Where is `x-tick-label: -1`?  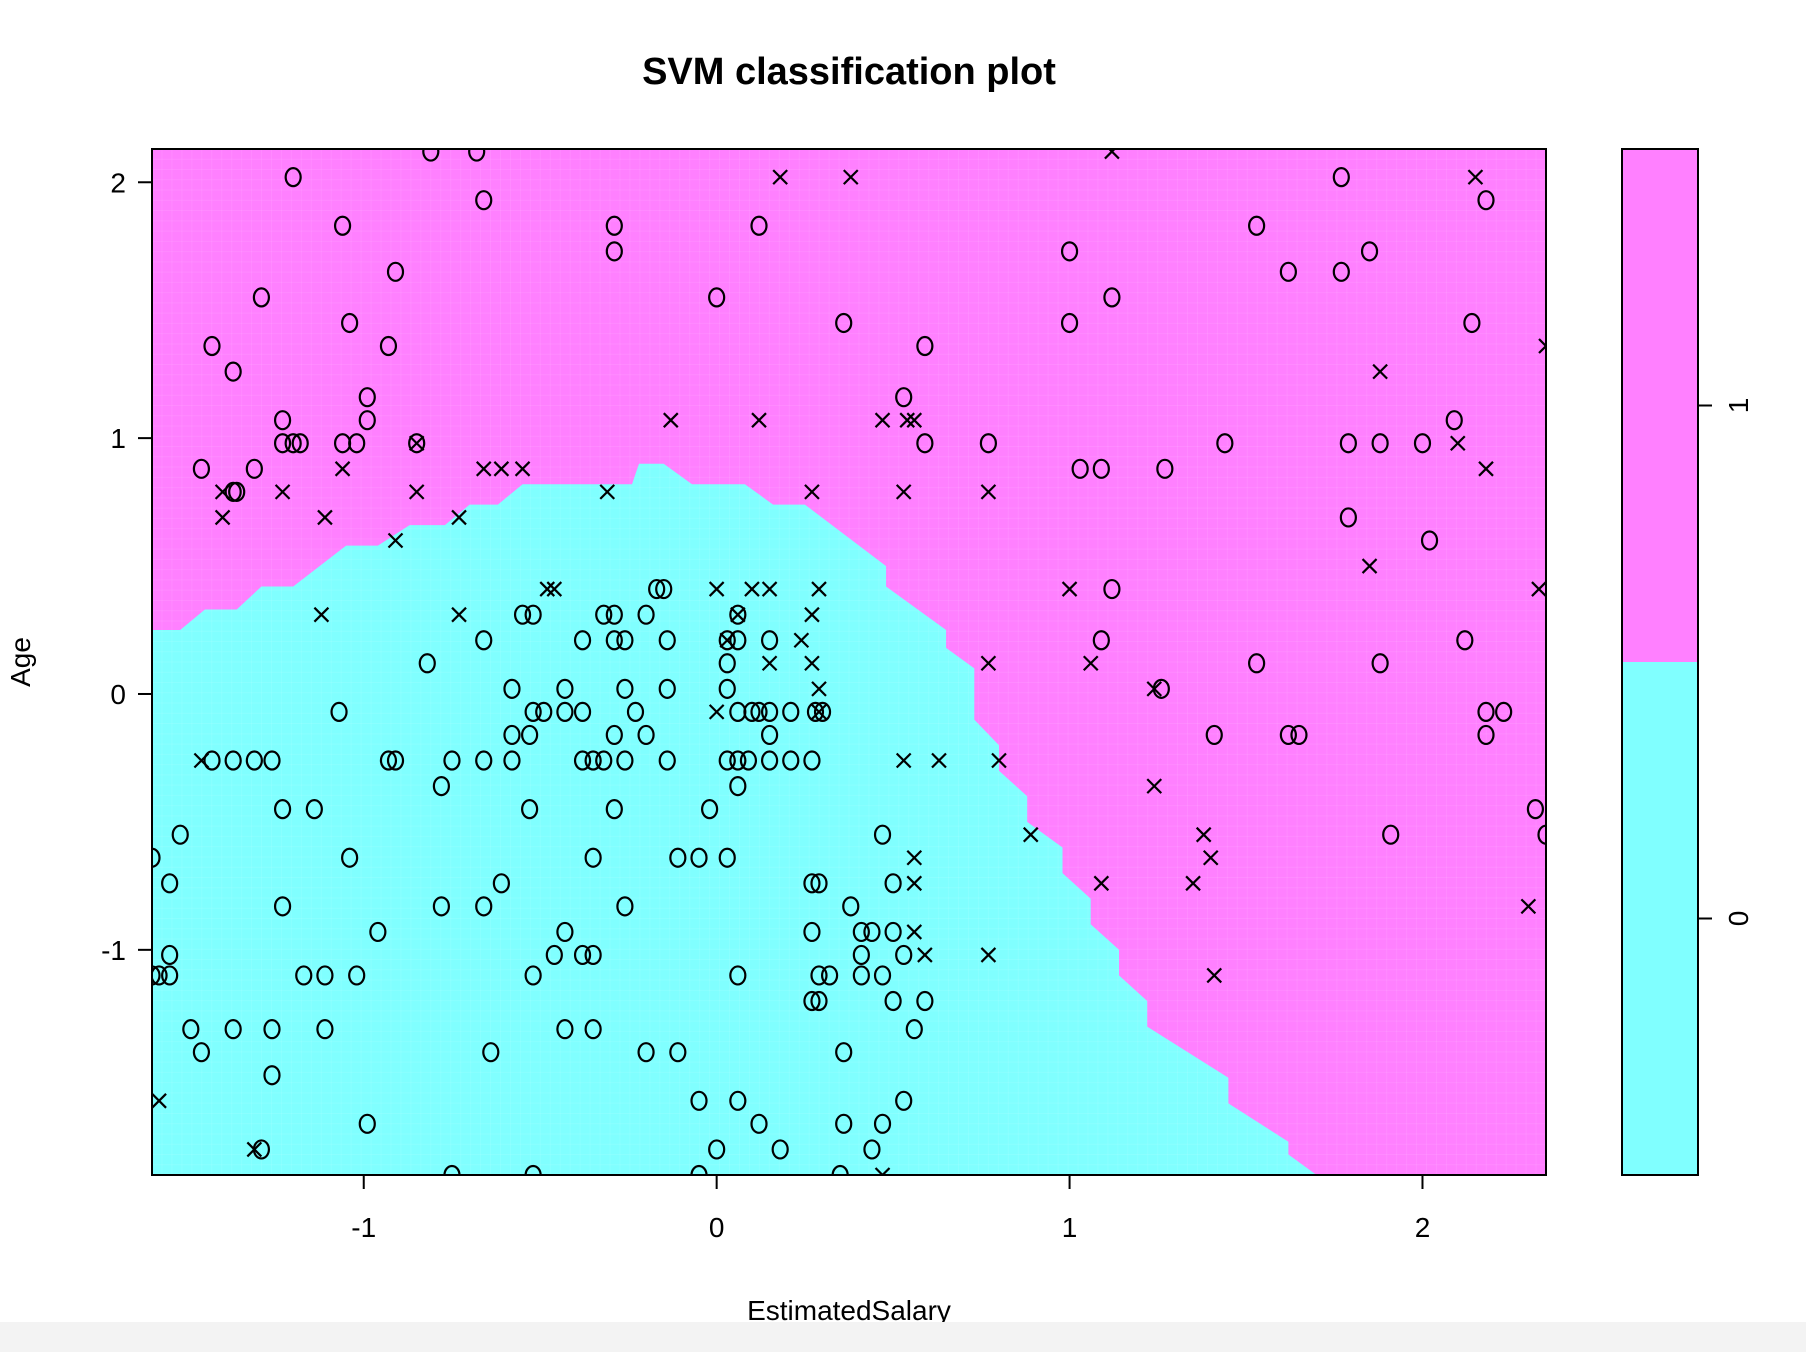
x-tick-label: -1 is located at coordinates (363, 1227).